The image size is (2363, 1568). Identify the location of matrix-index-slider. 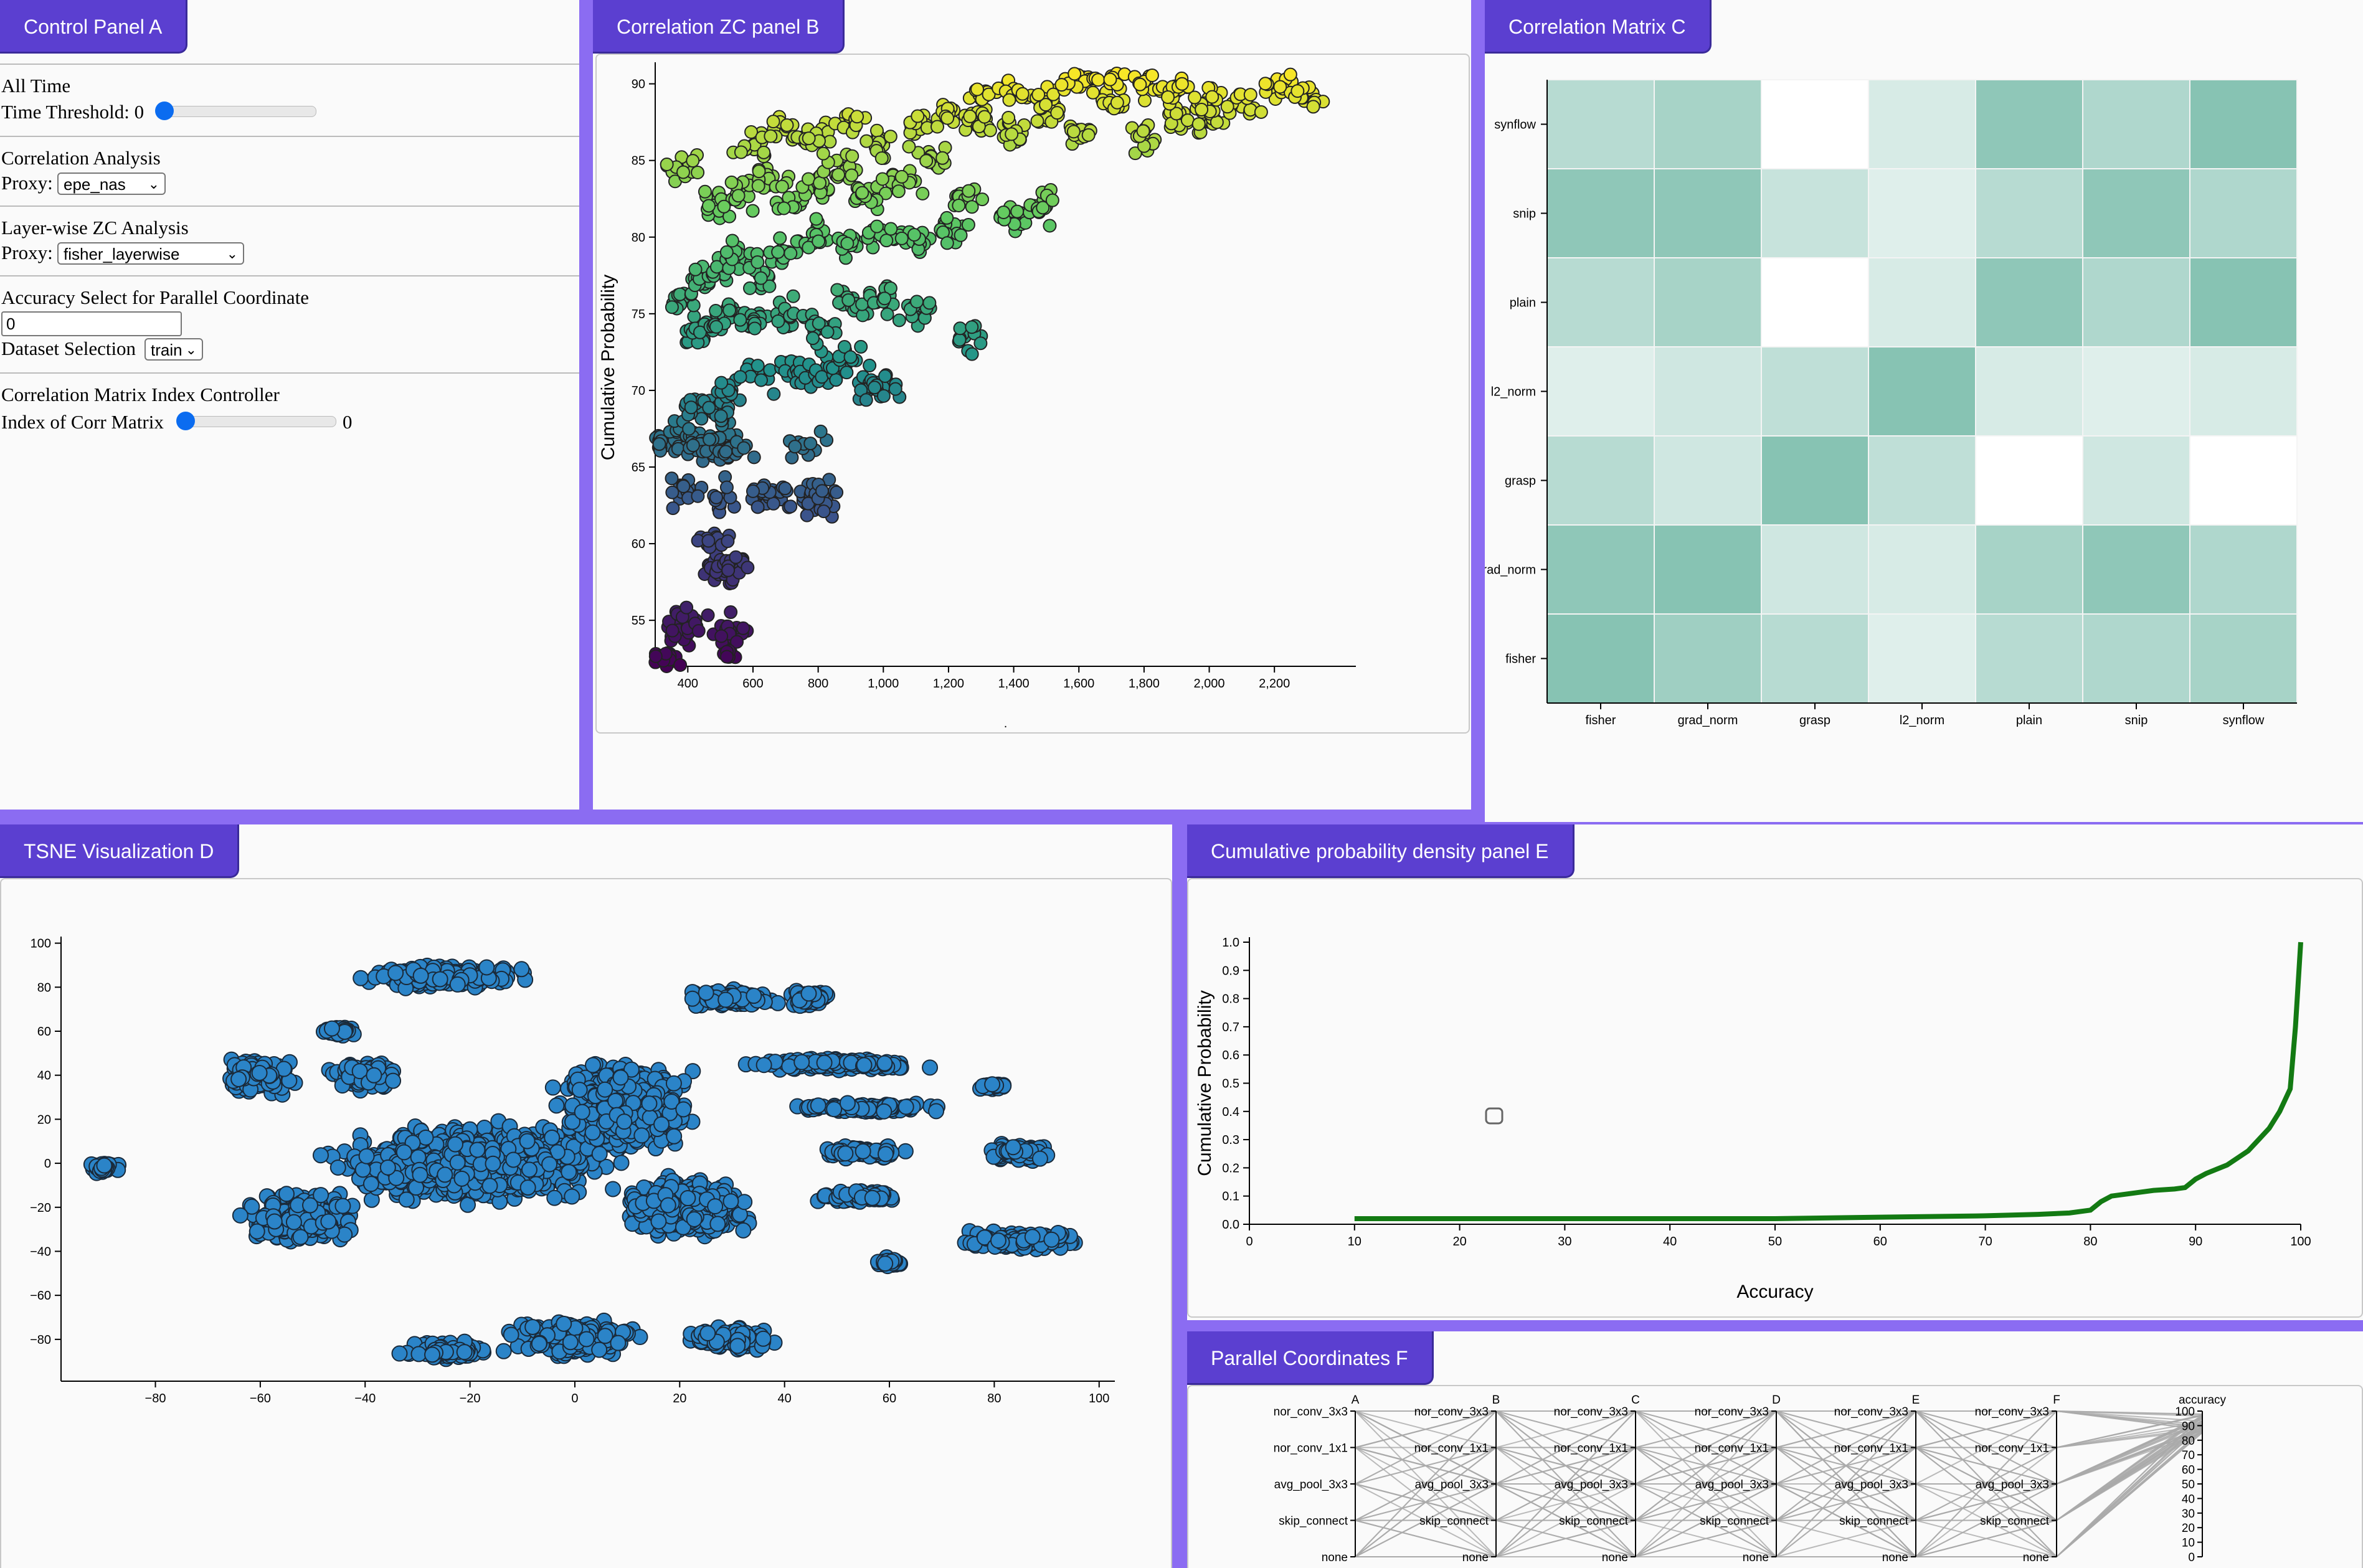
(256, 421).